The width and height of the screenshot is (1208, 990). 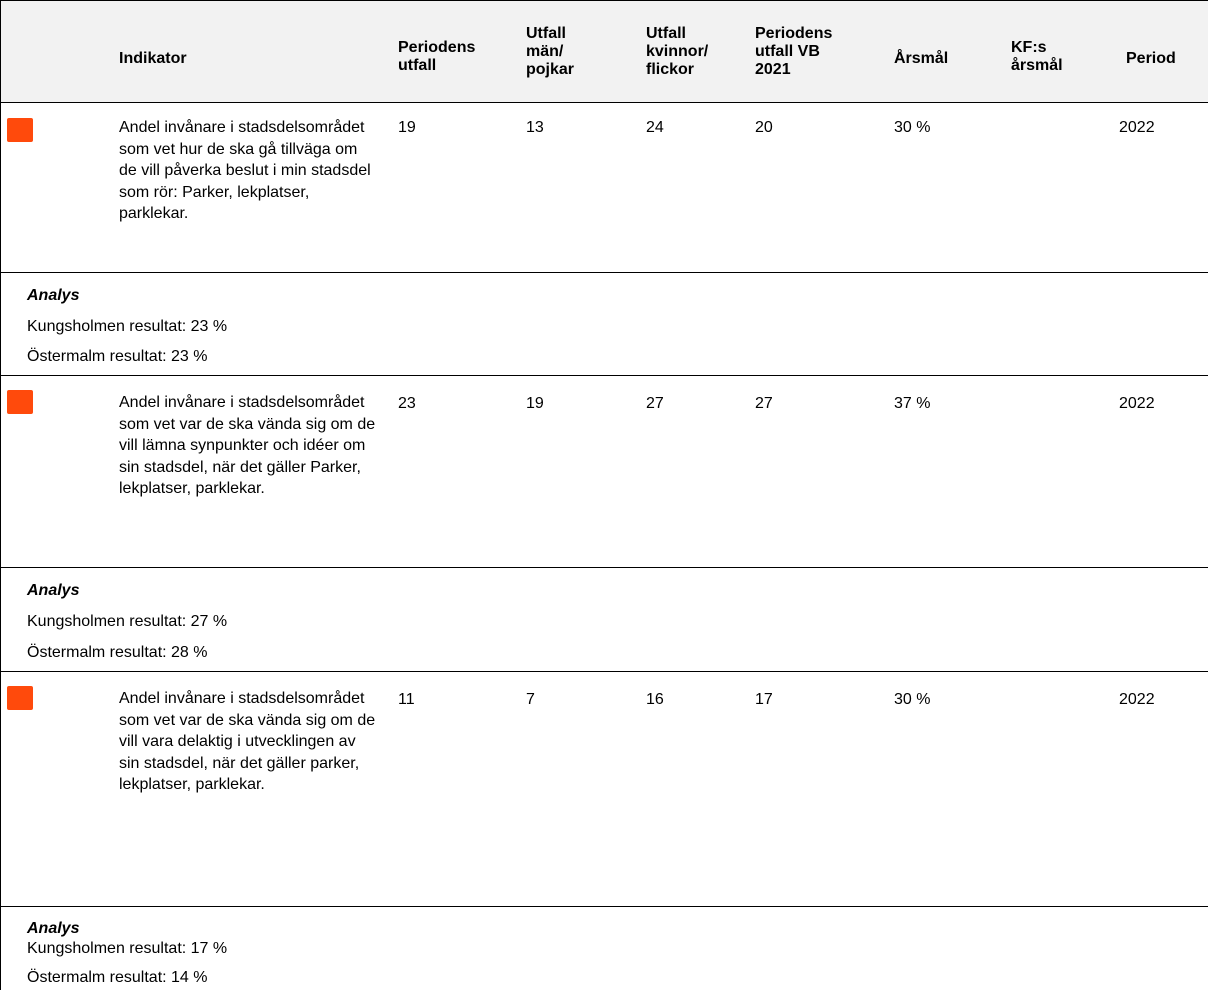 I want to click on periodens-utfall-value: 19, so click(x=407, y=127).